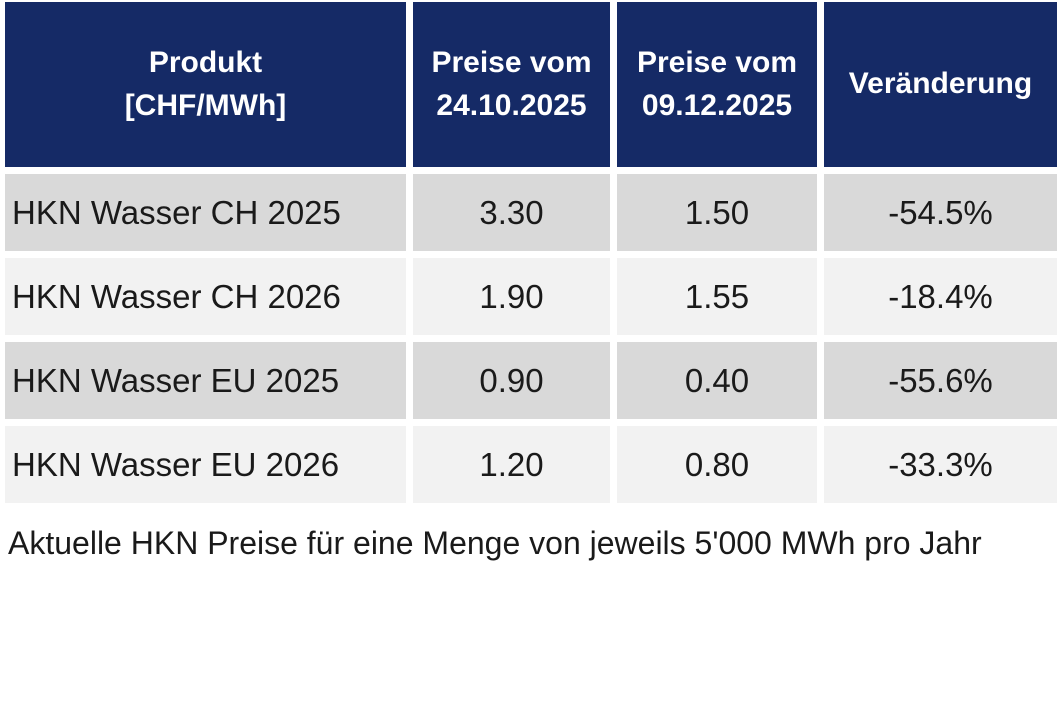 This screenshot has height=707, width=1061. I want to click on change-cell: -33.3%, so click(940, 464).